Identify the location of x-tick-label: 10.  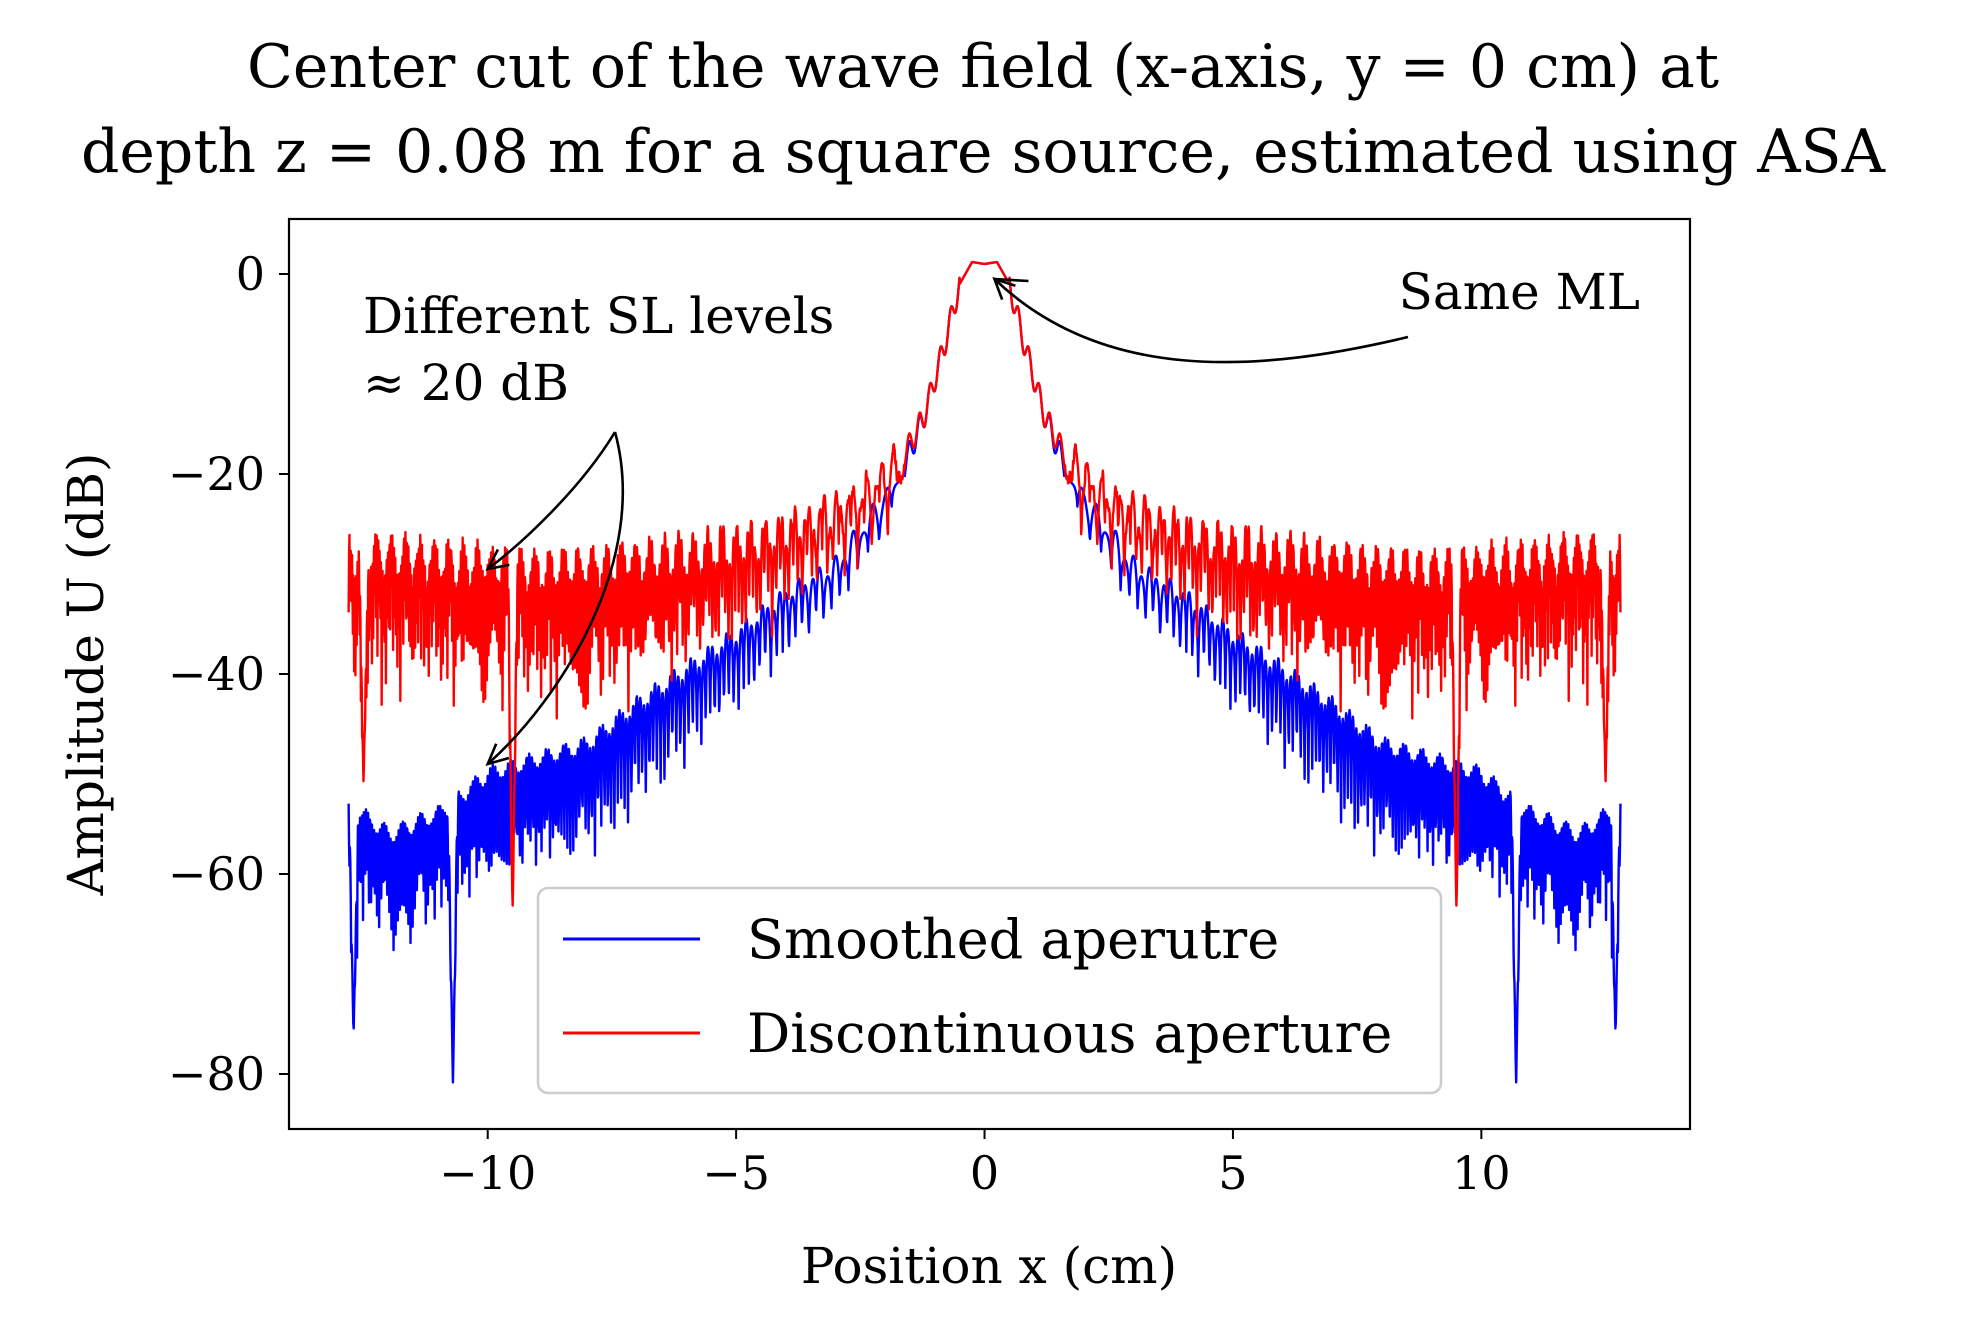
(1481, 1173).